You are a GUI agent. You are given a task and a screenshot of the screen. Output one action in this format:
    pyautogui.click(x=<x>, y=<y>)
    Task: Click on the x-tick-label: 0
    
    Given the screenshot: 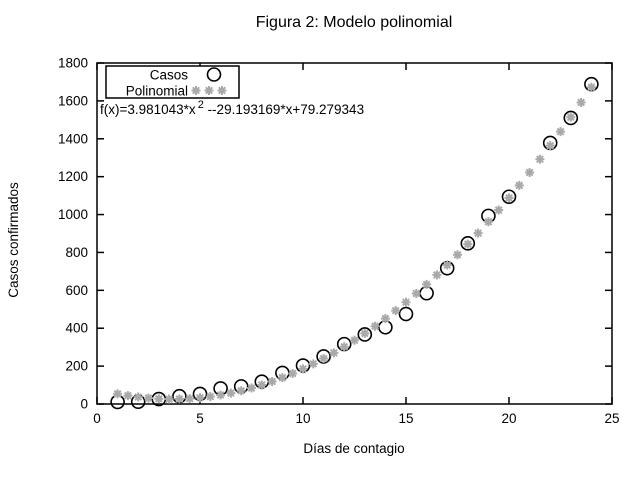 What is the action you would take?
    pyautogui.click(x=97, y=418)
    